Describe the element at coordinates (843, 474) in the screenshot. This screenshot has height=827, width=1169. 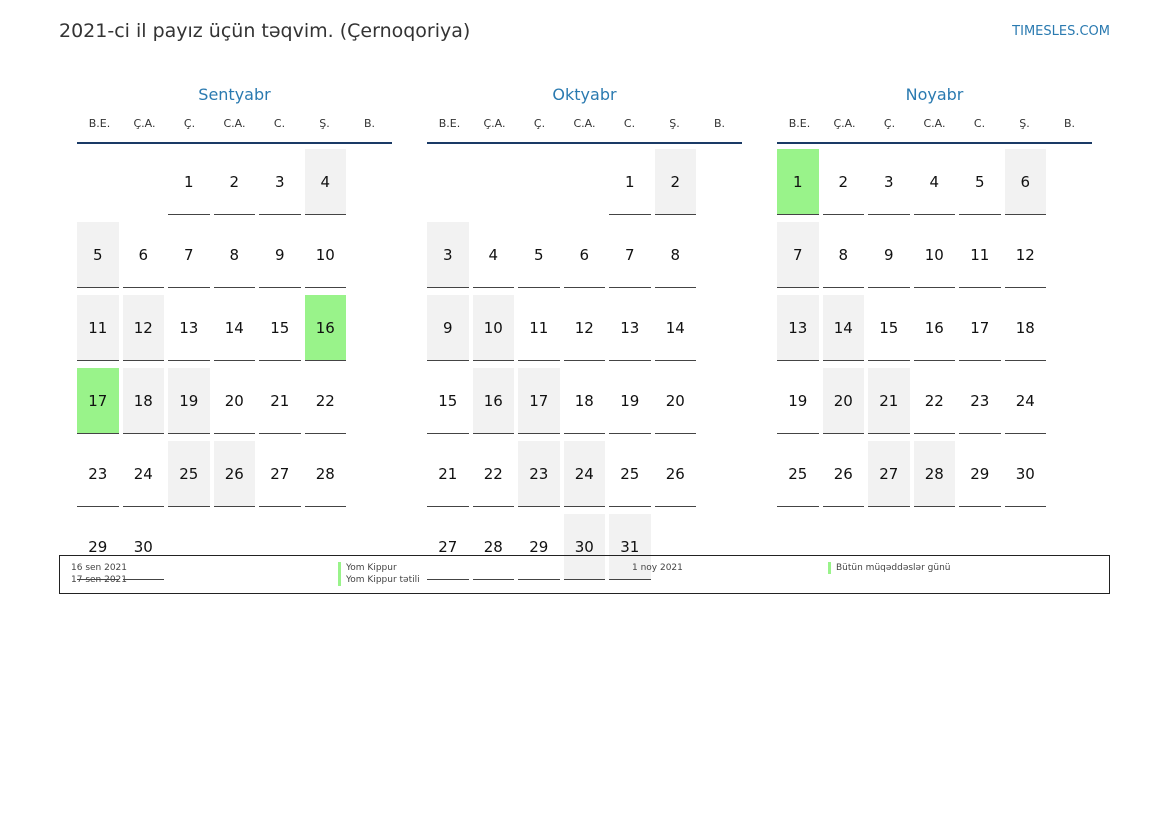
I see `day-number: 26` at that location.